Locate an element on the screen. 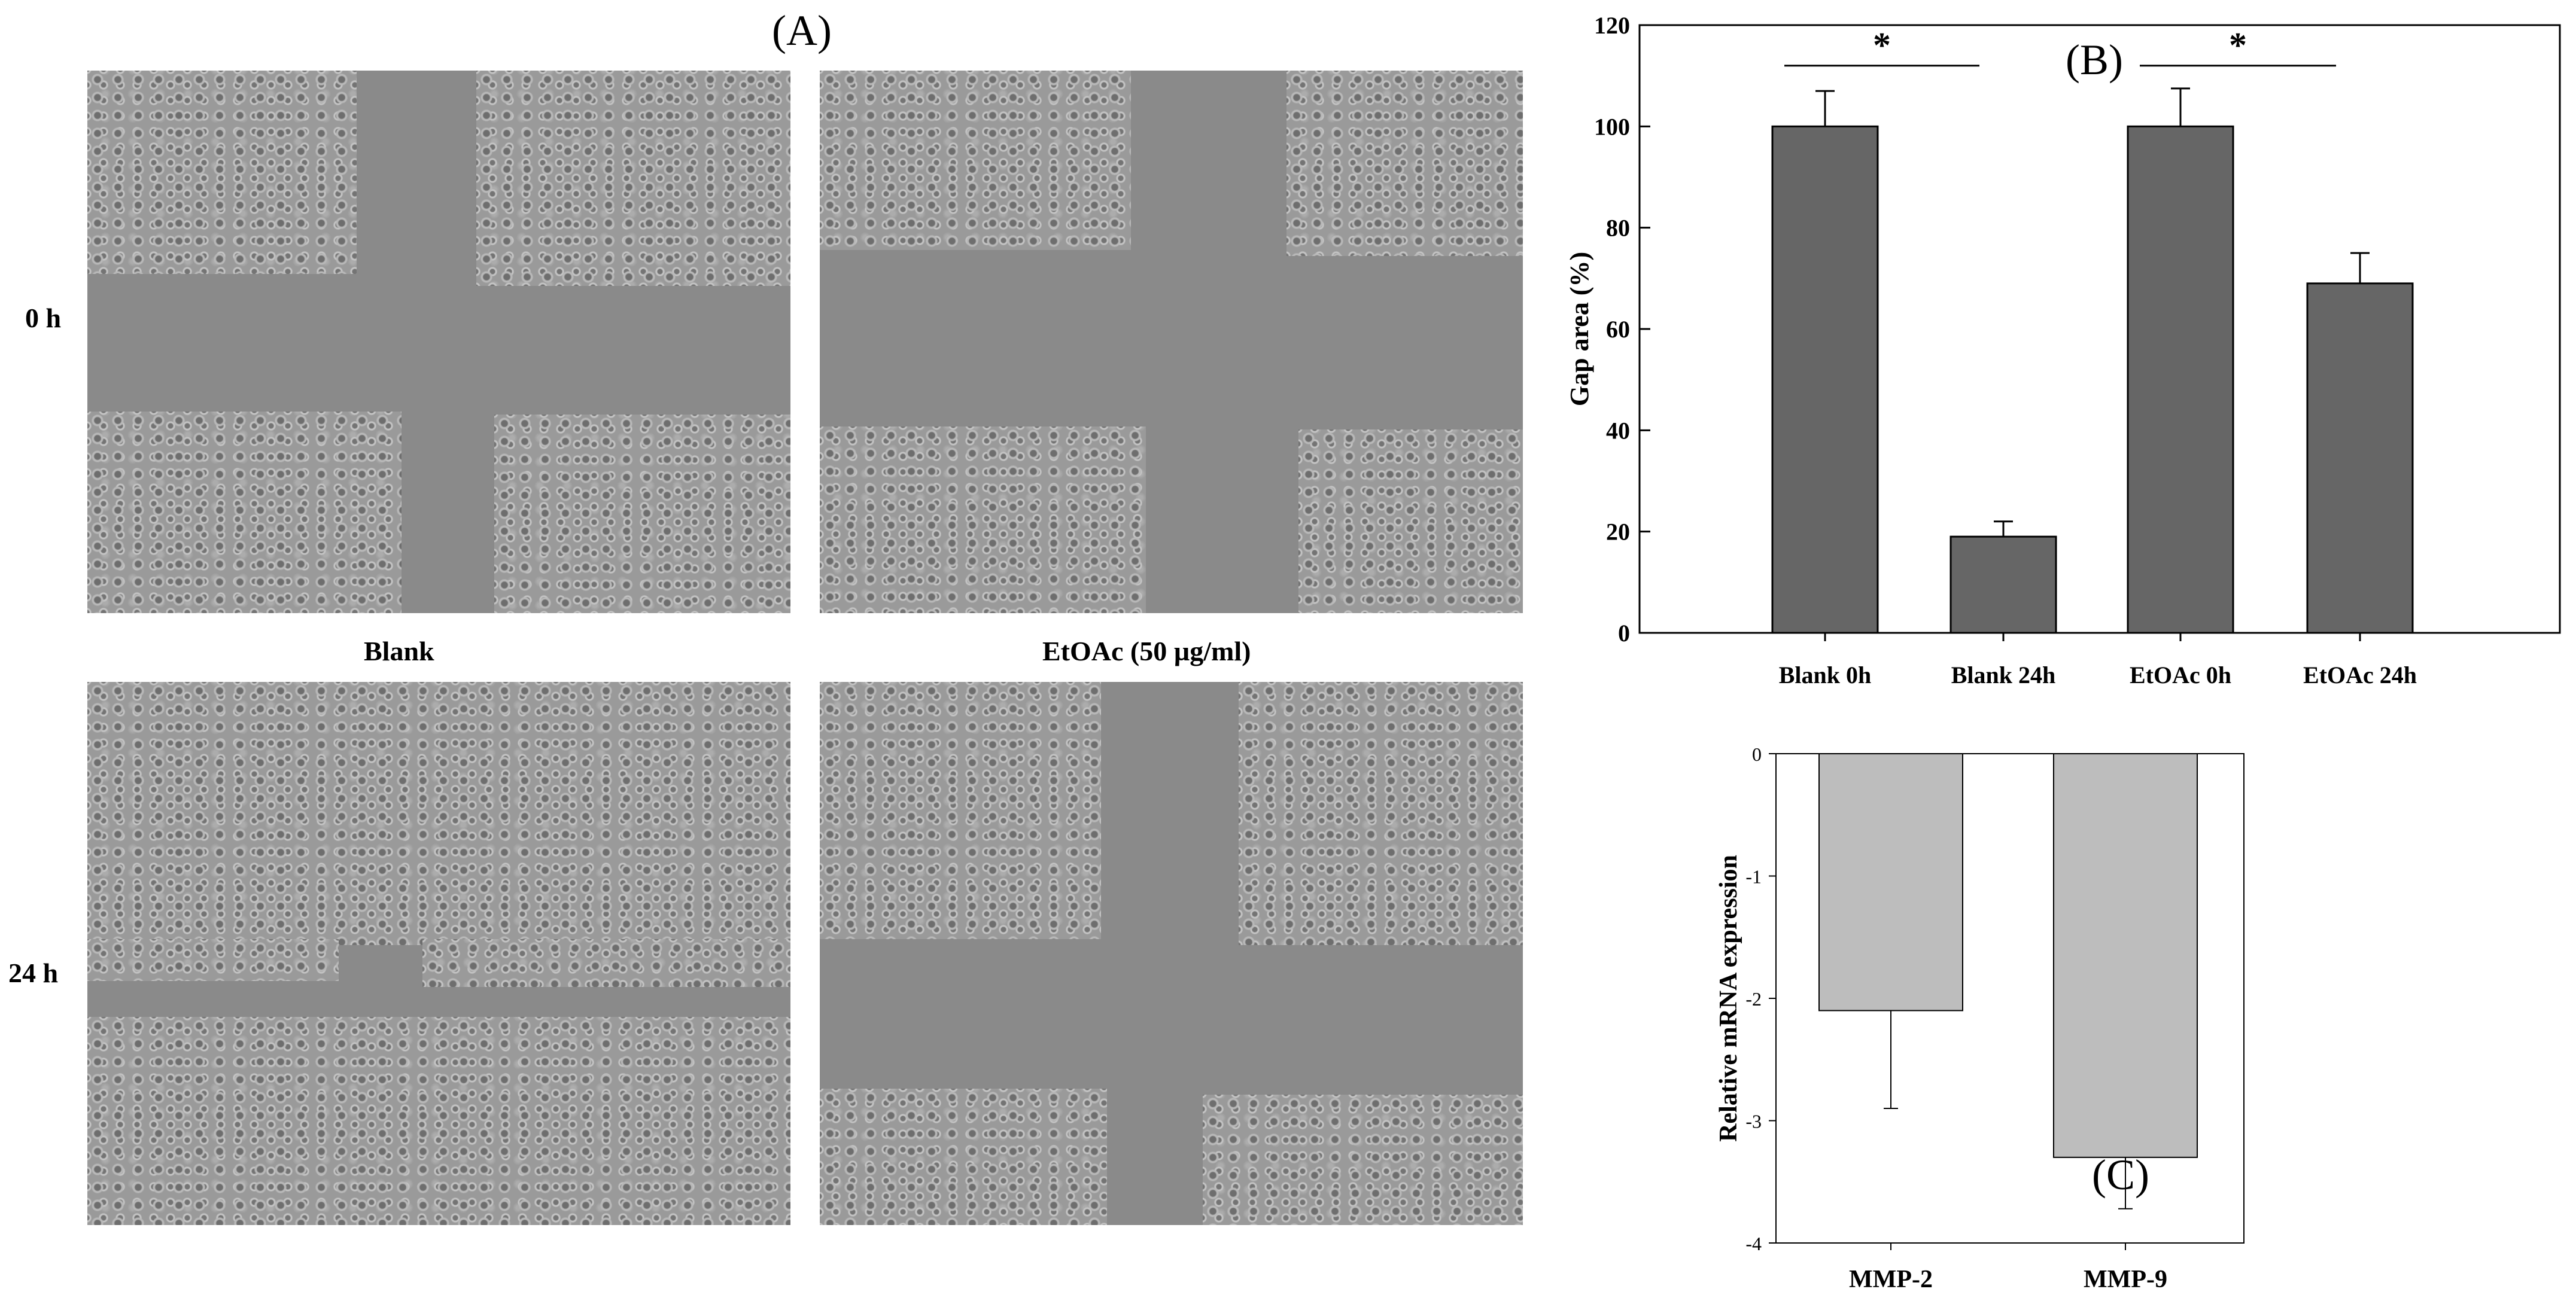 Image resolution: width=2576 pixels, height=1304 pixels. x-tick-label: MMP-2 is located at coordinates (1891, 1279).